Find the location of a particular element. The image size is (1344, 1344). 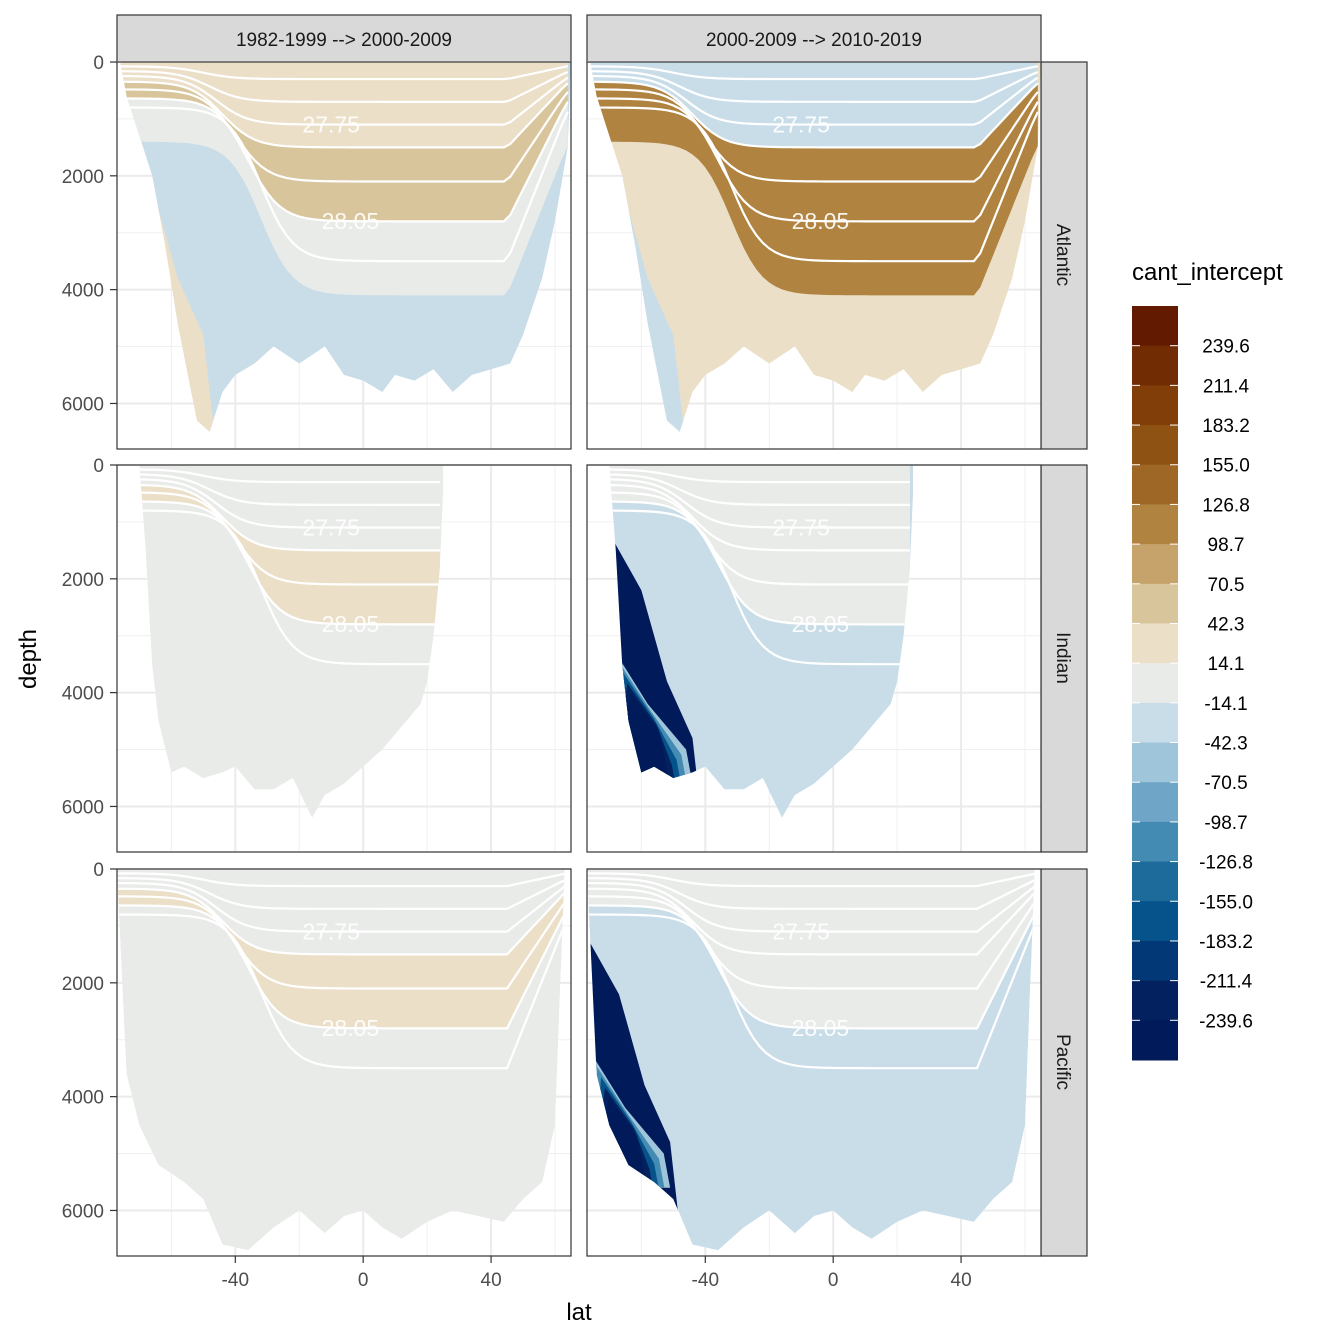

row-strip-pacific: Pacific is located at coordinates (1064, 1062).